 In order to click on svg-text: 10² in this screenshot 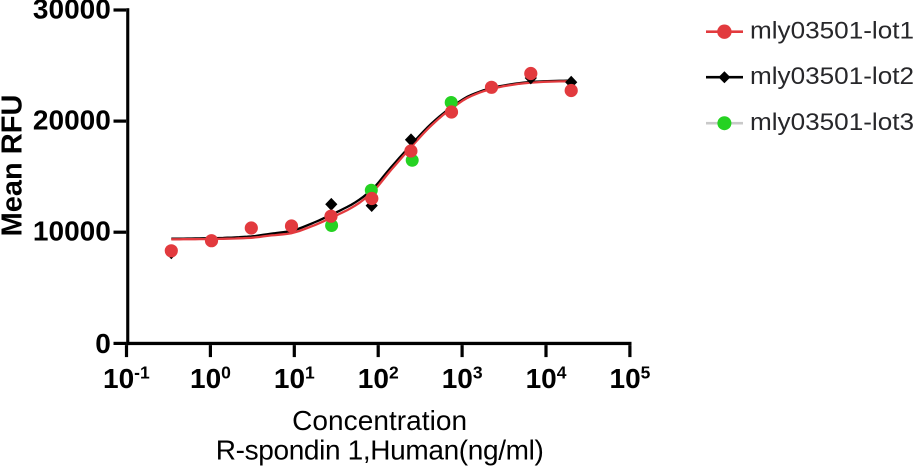, I will do `click(378, 378)`.